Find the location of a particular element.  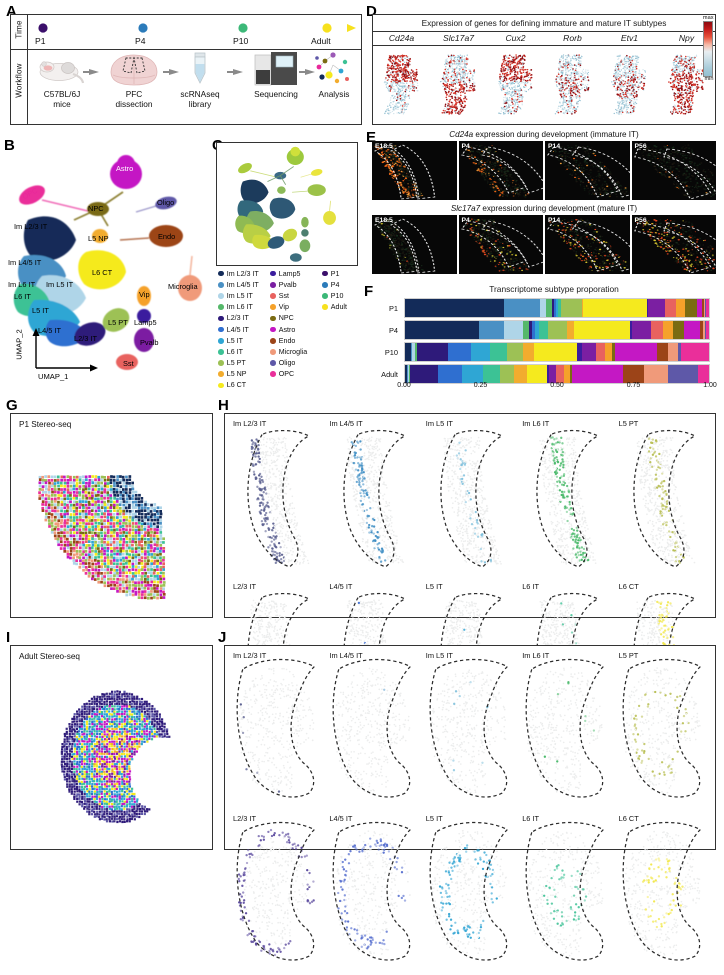

legend-item-sst: Sst is located at coordinates (288, 295).